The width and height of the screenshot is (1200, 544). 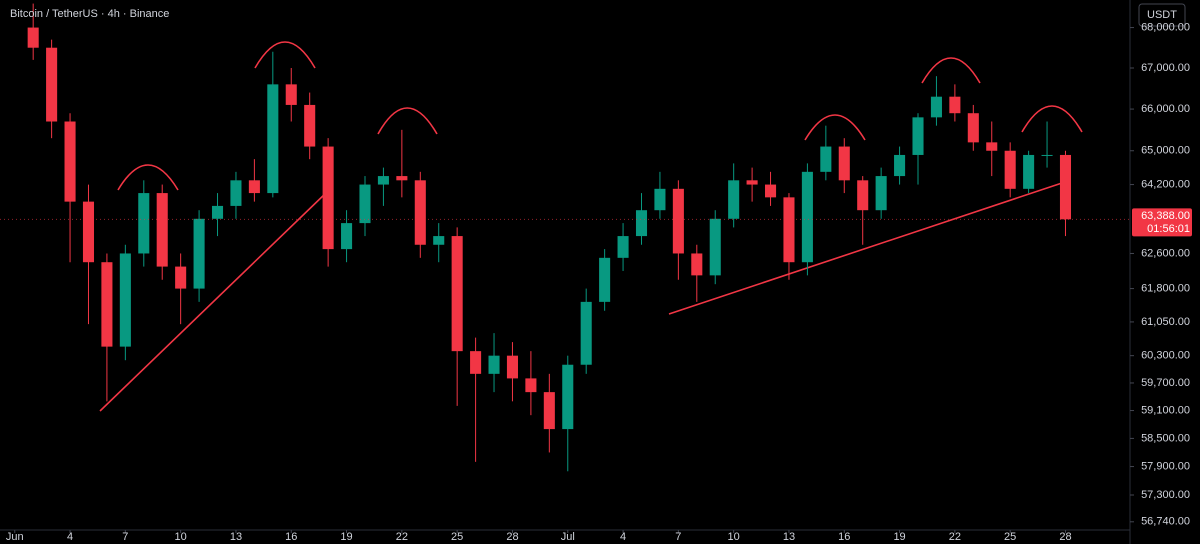 I want to click on y-tick-label: 62,600.00, so click(x=1165, y=253).